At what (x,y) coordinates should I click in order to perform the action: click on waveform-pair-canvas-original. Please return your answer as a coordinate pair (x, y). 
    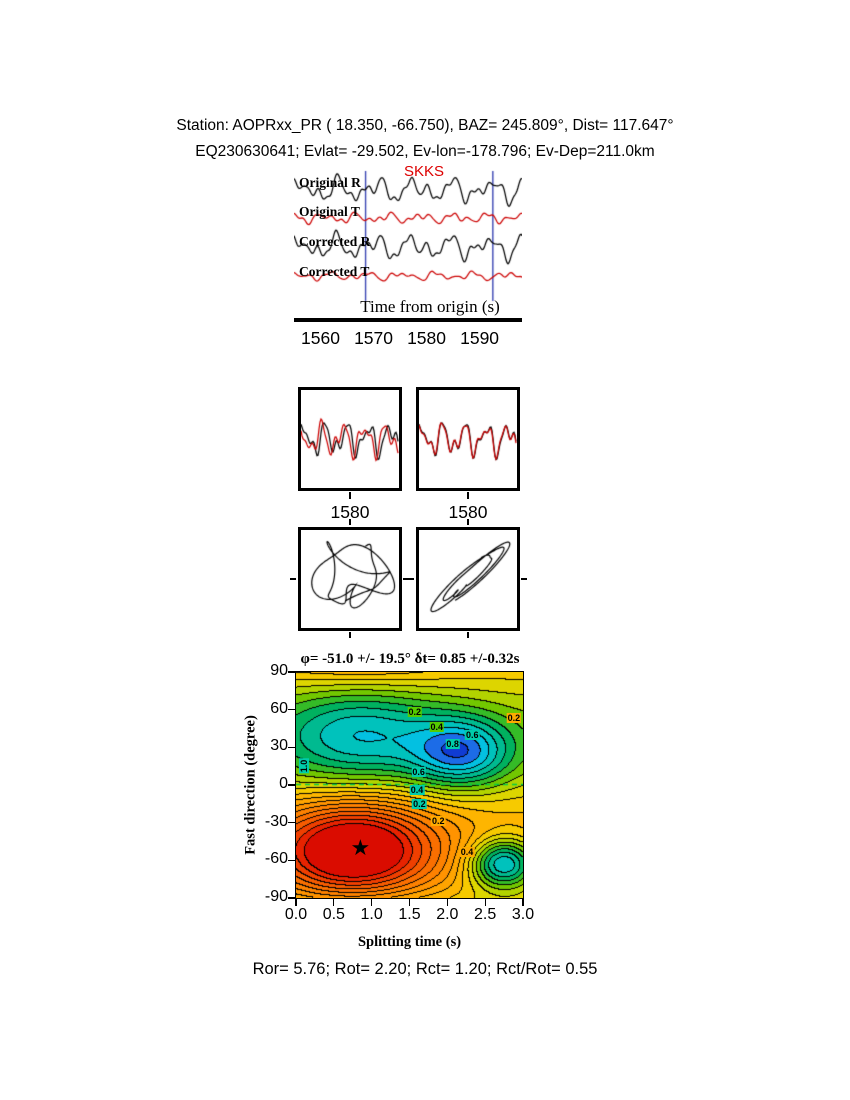
    Looking at the image, I should click on (350, 439).